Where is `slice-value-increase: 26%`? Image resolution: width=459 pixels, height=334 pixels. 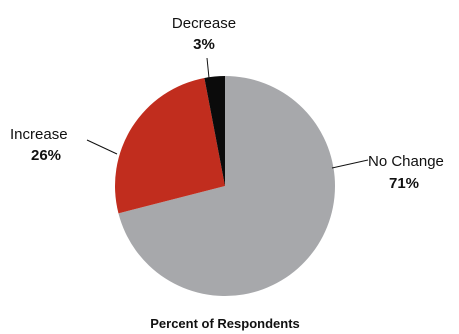
slice-value-increase: 26% is located at coordinates (46, 155).